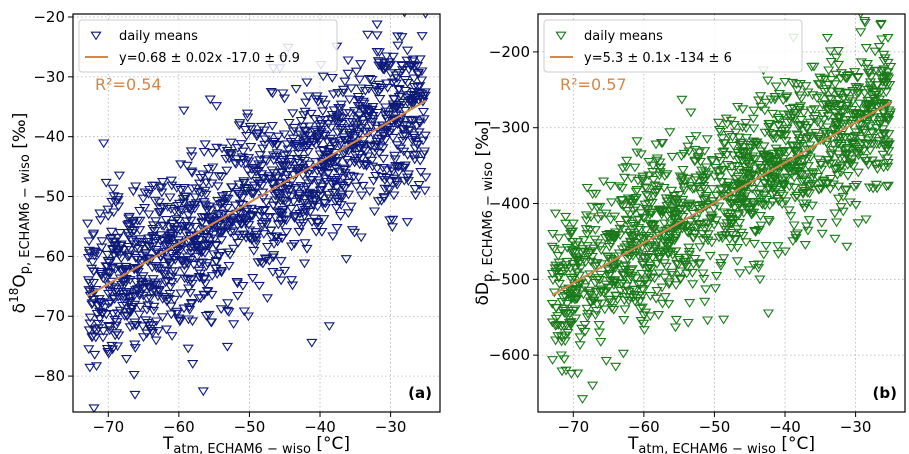 This screenshot has height=454, width=909. I want to click on x-tick-label: −40, so click(320, 427).